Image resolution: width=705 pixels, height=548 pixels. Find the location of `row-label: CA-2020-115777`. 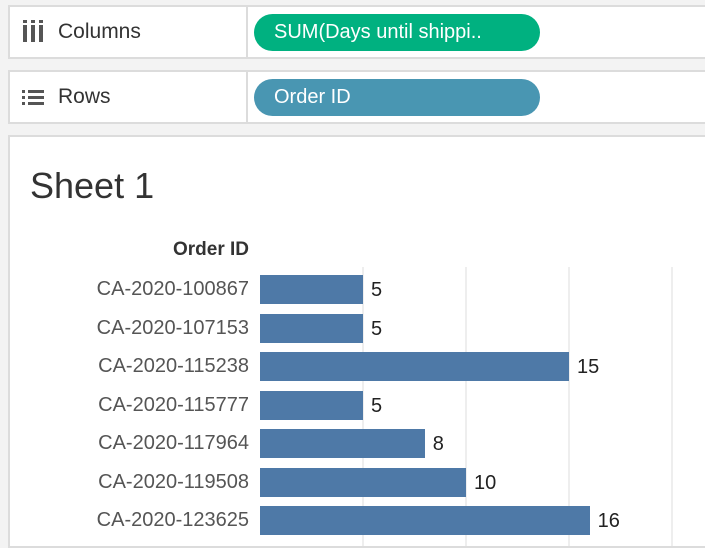

row-label: CA-2020-115777 is located at coordinates (173, 404).